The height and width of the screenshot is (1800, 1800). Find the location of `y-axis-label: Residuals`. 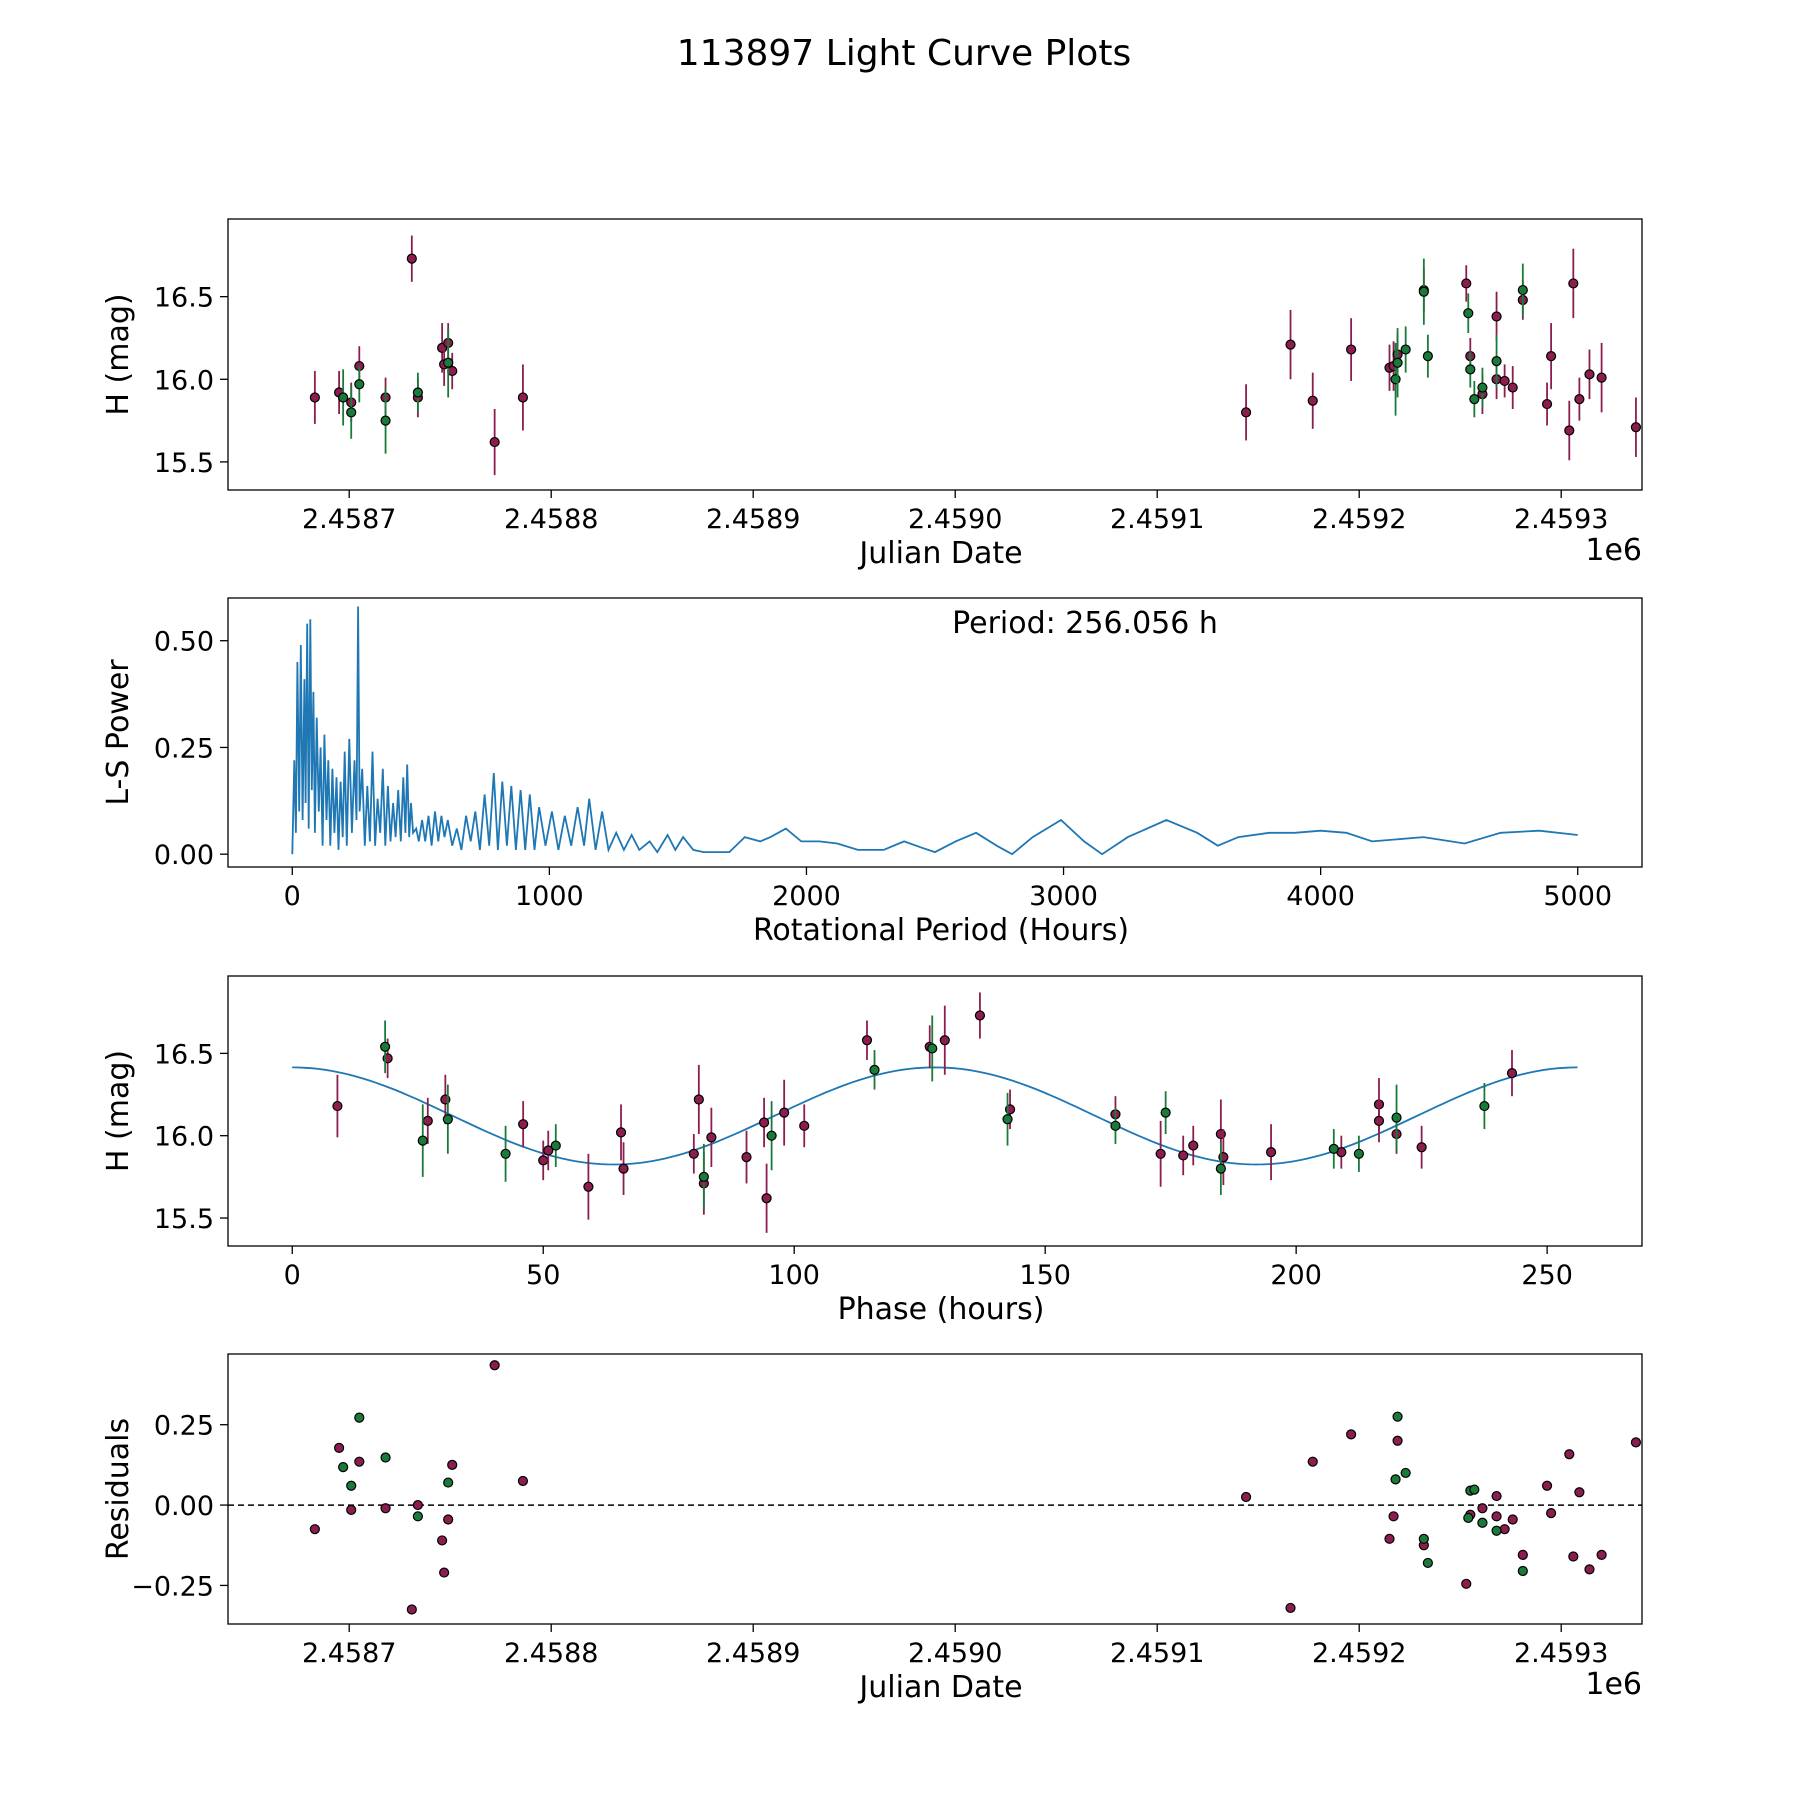

y-axis-label: Residuals is located at coordinates (118, 1489).